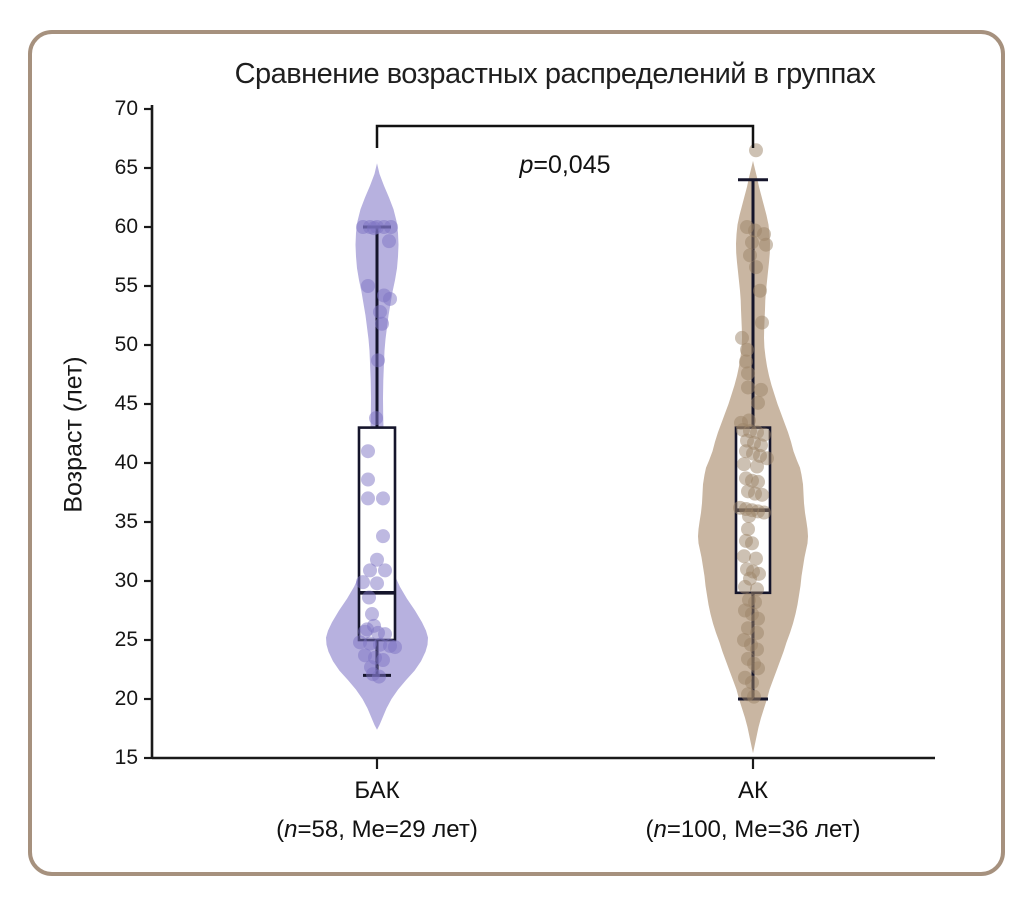 The image size is (1035, 902). What do you see at coordinates (763, 829) in the screenshot?
I see `sublabel-stats: =100, Me=36 лет)` at bounding box center [763, 829].